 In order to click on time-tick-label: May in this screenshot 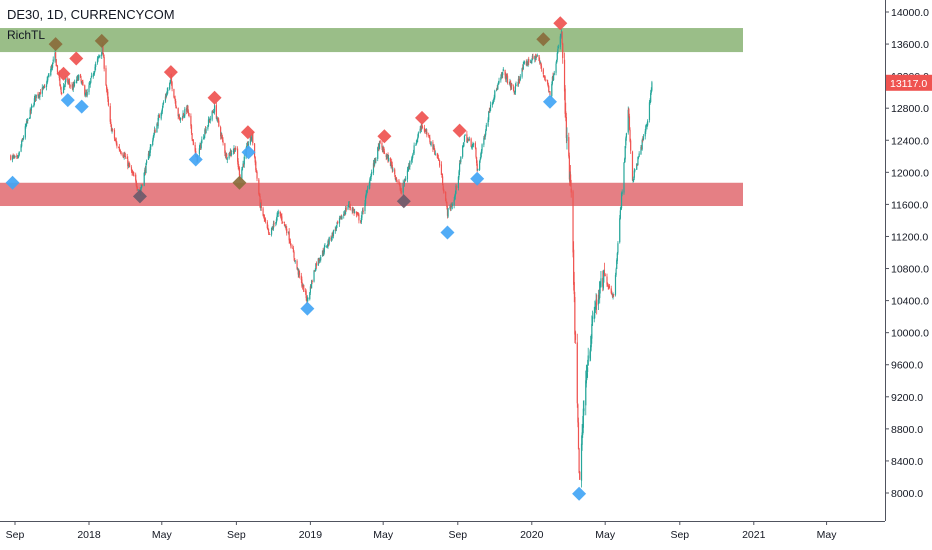, I will do `click(383, 535)`.